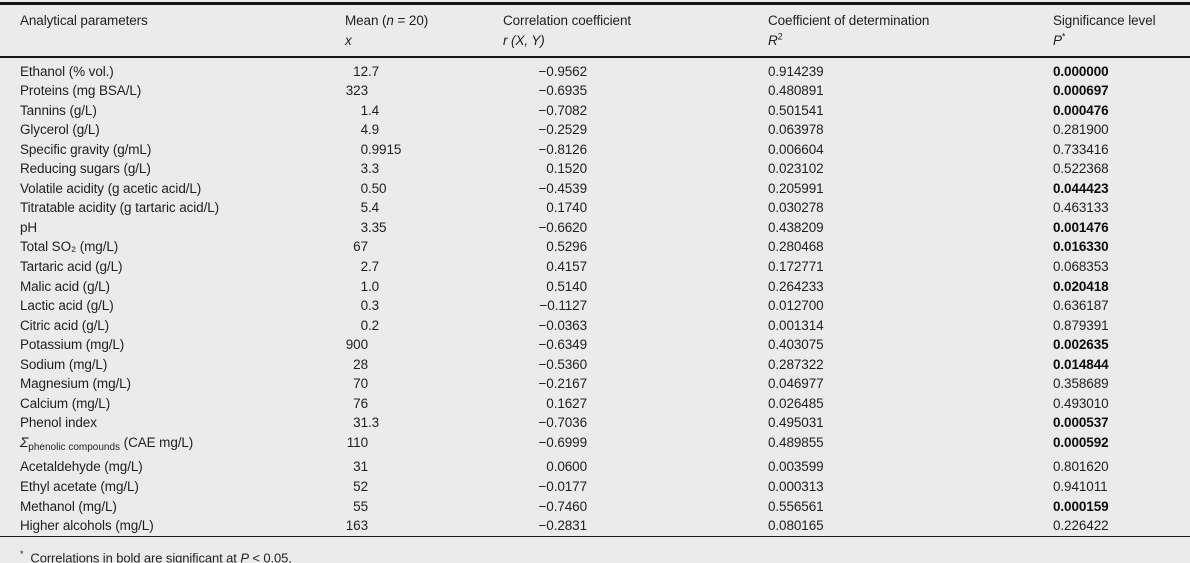  I want to click on n-variable: n, so click(390, 20).